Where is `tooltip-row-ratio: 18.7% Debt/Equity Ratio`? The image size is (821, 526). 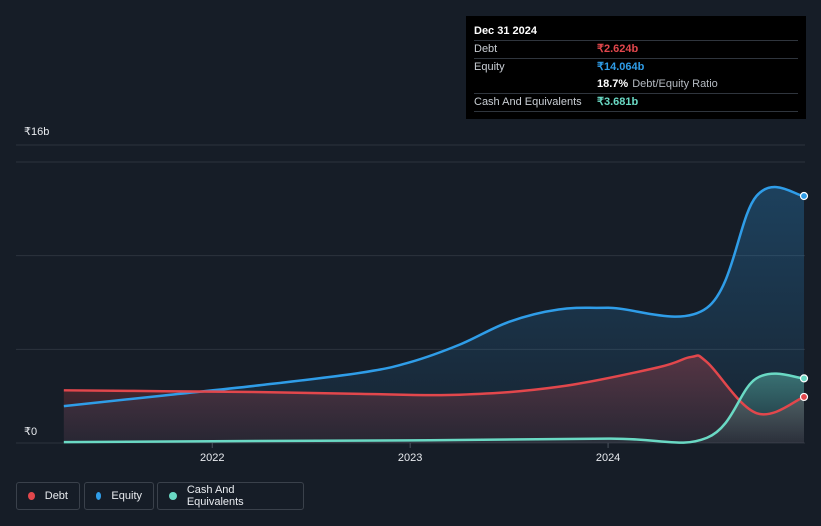 tooltip-row-ratio: 18.7% Debt/Equity Ratio is located at coordinates (636, 84).